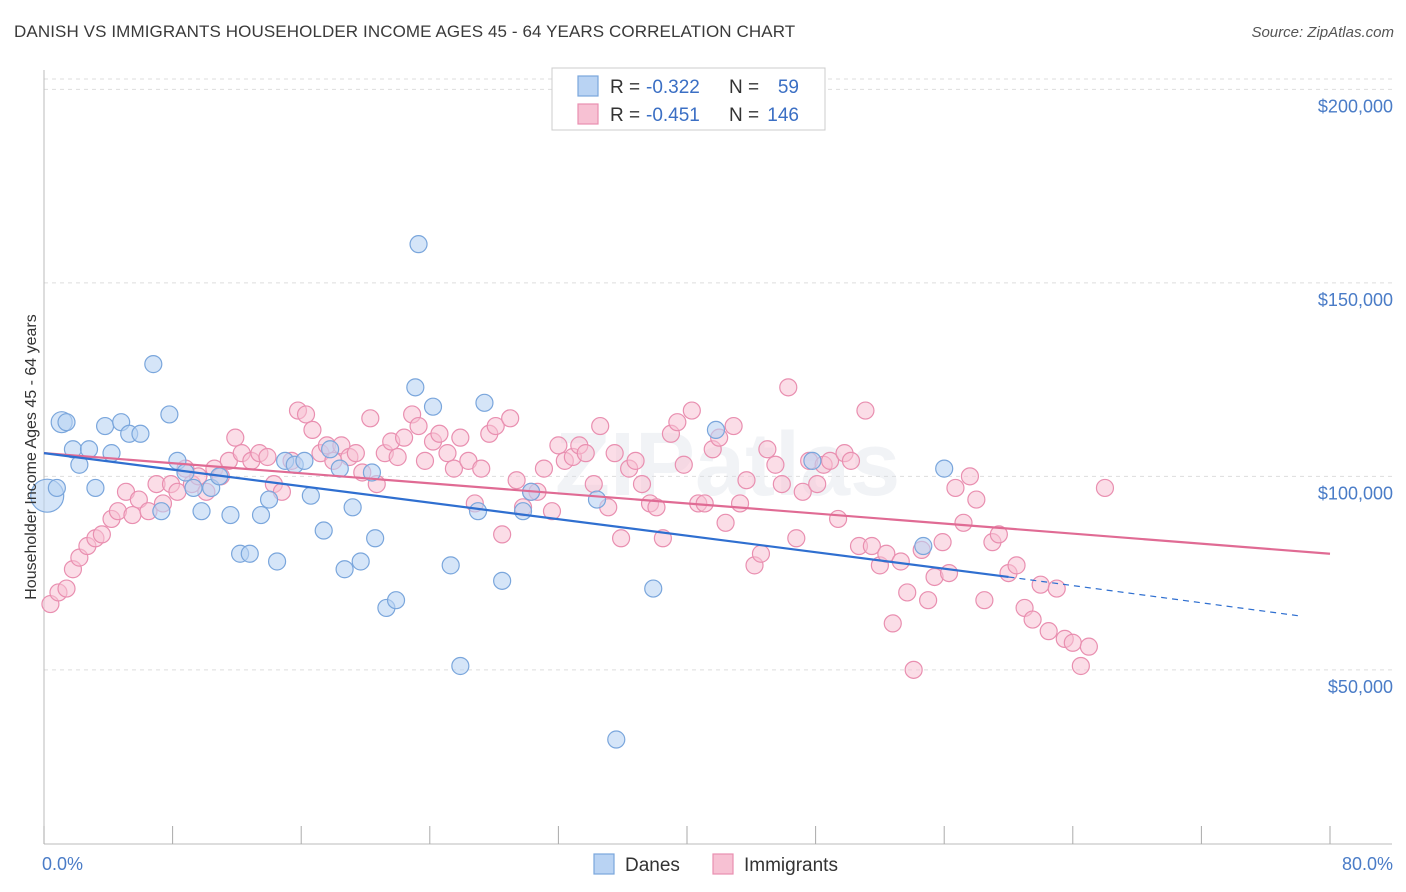 The height and width of the screenshot is (892, 1406). What do you see at coordinates (625, 115) in the screenshot?
I see `legend-r-label-1: R =` at bounding box center [625, 115].